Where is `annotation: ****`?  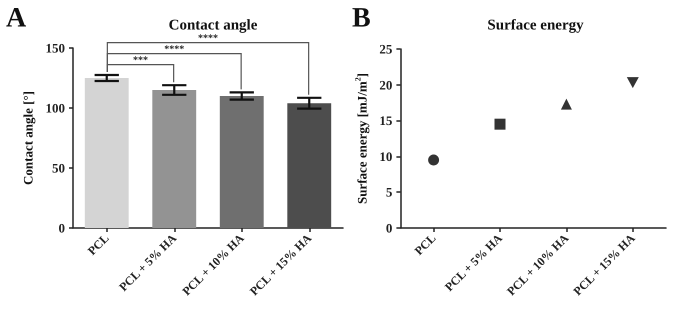 annotation: **** is located at coordinates (174, 49).